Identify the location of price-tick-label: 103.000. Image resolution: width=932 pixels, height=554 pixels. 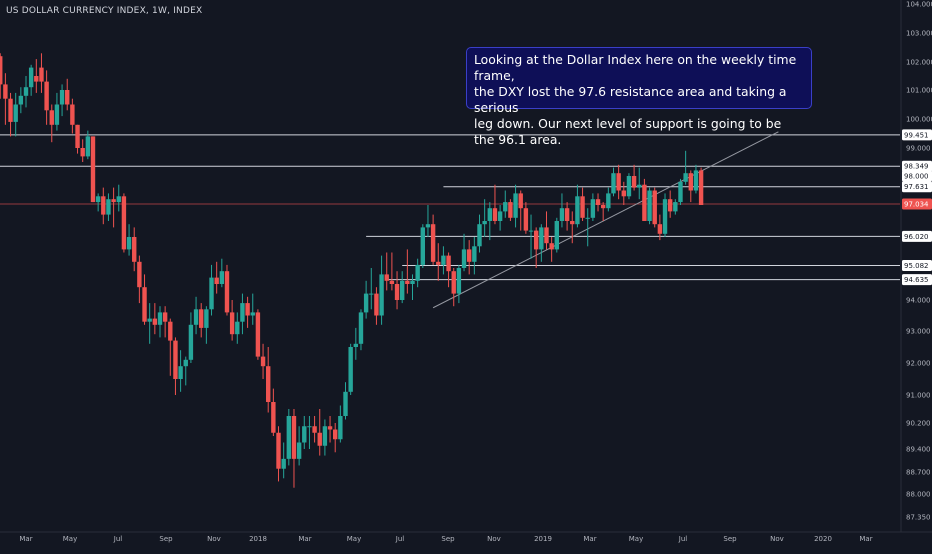
(919, 34).